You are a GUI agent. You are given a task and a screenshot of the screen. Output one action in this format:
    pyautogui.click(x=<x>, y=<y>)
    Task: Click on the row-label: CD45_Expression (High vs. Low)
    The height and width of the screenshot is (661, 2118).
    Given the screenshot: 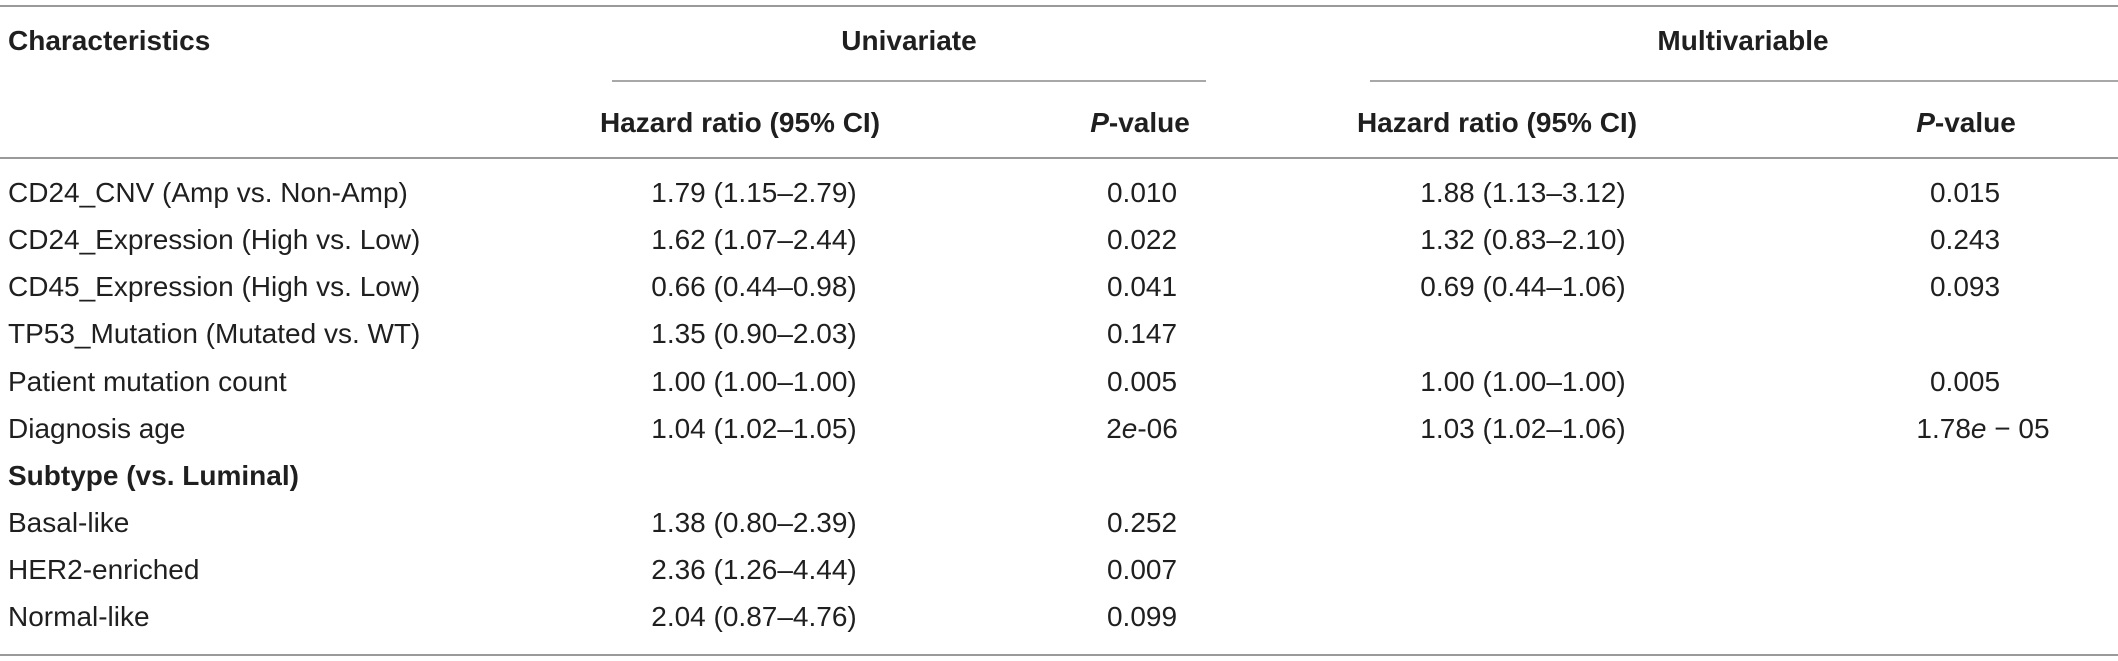 What is the action you would take?
    pyautogui.click(x=214, y=286)
    